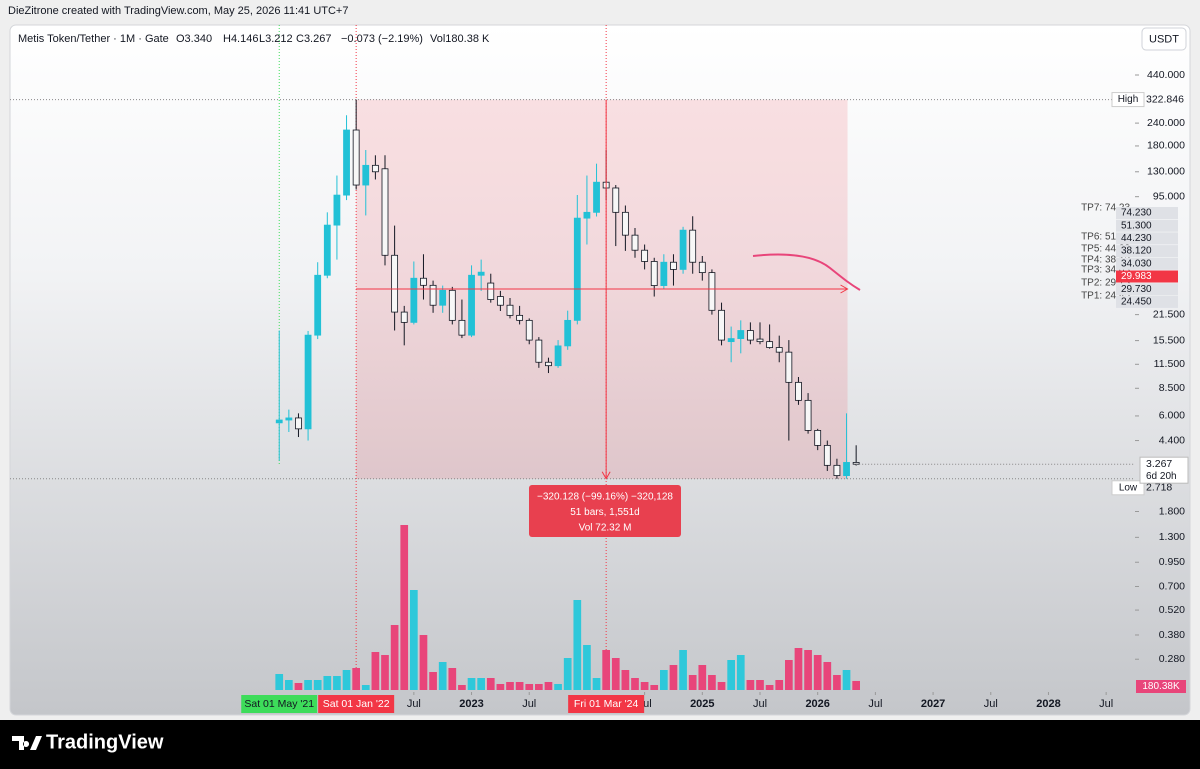 Image resolution: width=1200 pixels, height=769 pixels. What do you see at coordinates (1165, 99) in the screenshot?
I see `extreme-value: 322.846` at bounding box center [1165, 99].